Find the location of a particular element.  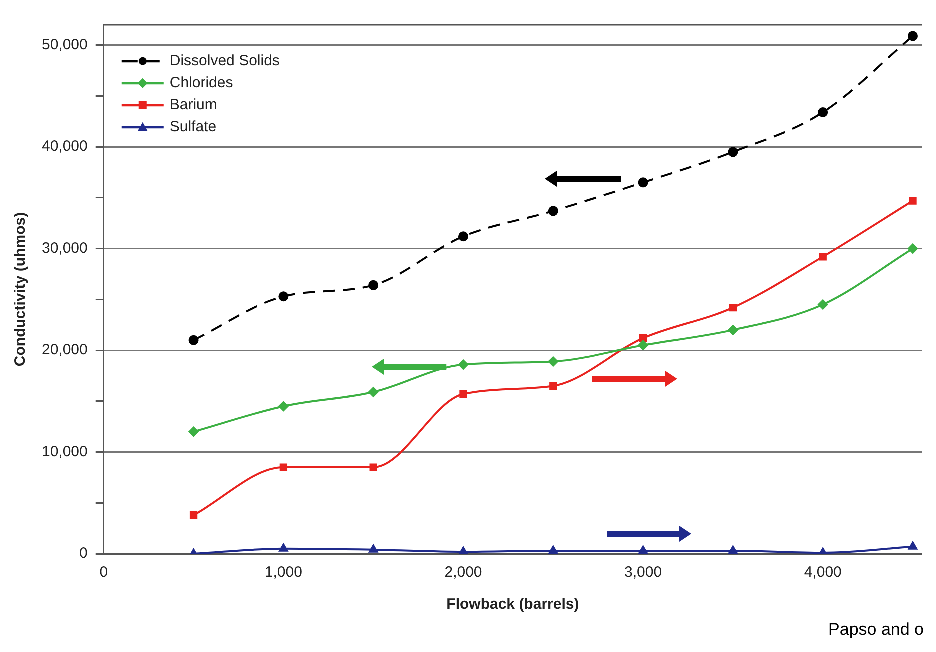

text: Papso and o is located at coordinates (876, 630).